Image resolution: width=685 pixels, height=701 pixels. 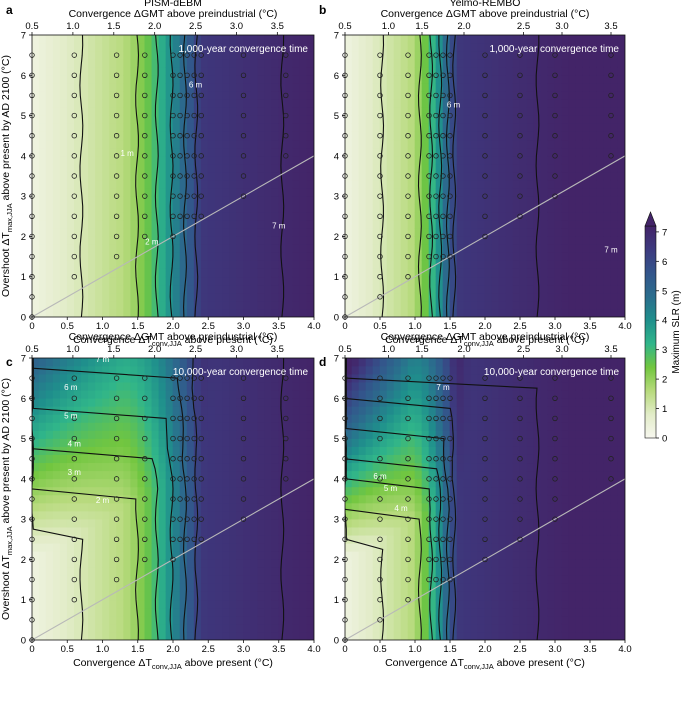 What do you see at coordinates (71, 415) in the screenshot?
I see `contour-label: 5 m` at bounding box center [71, 415].